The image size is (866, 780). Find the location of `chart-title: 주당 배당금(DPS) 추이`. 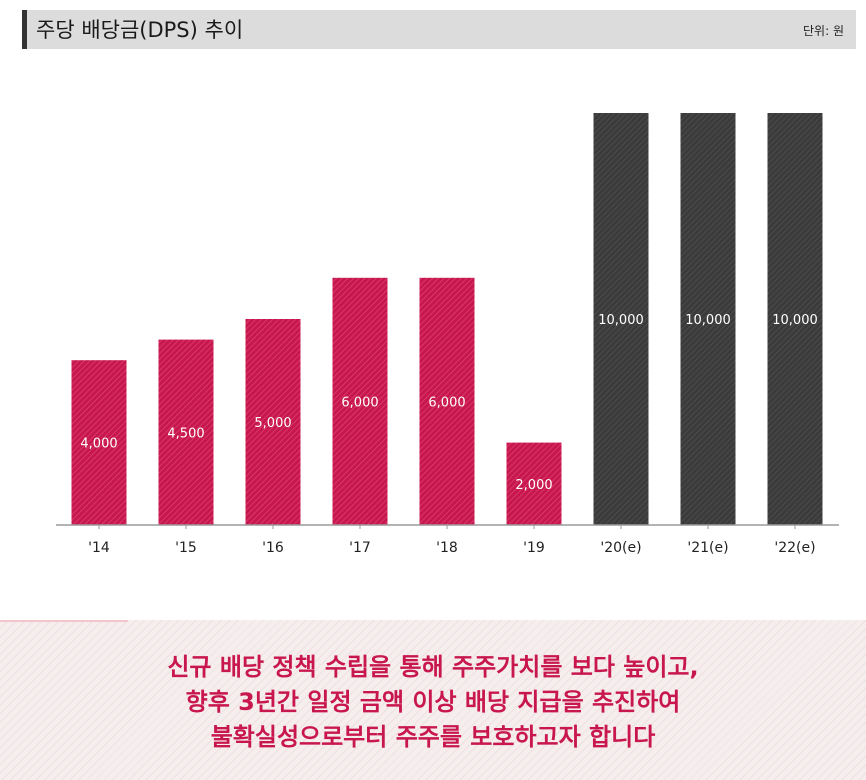

chart-title: 주당 배당금(DPS) 추이 is located at coordinates (140, 30).